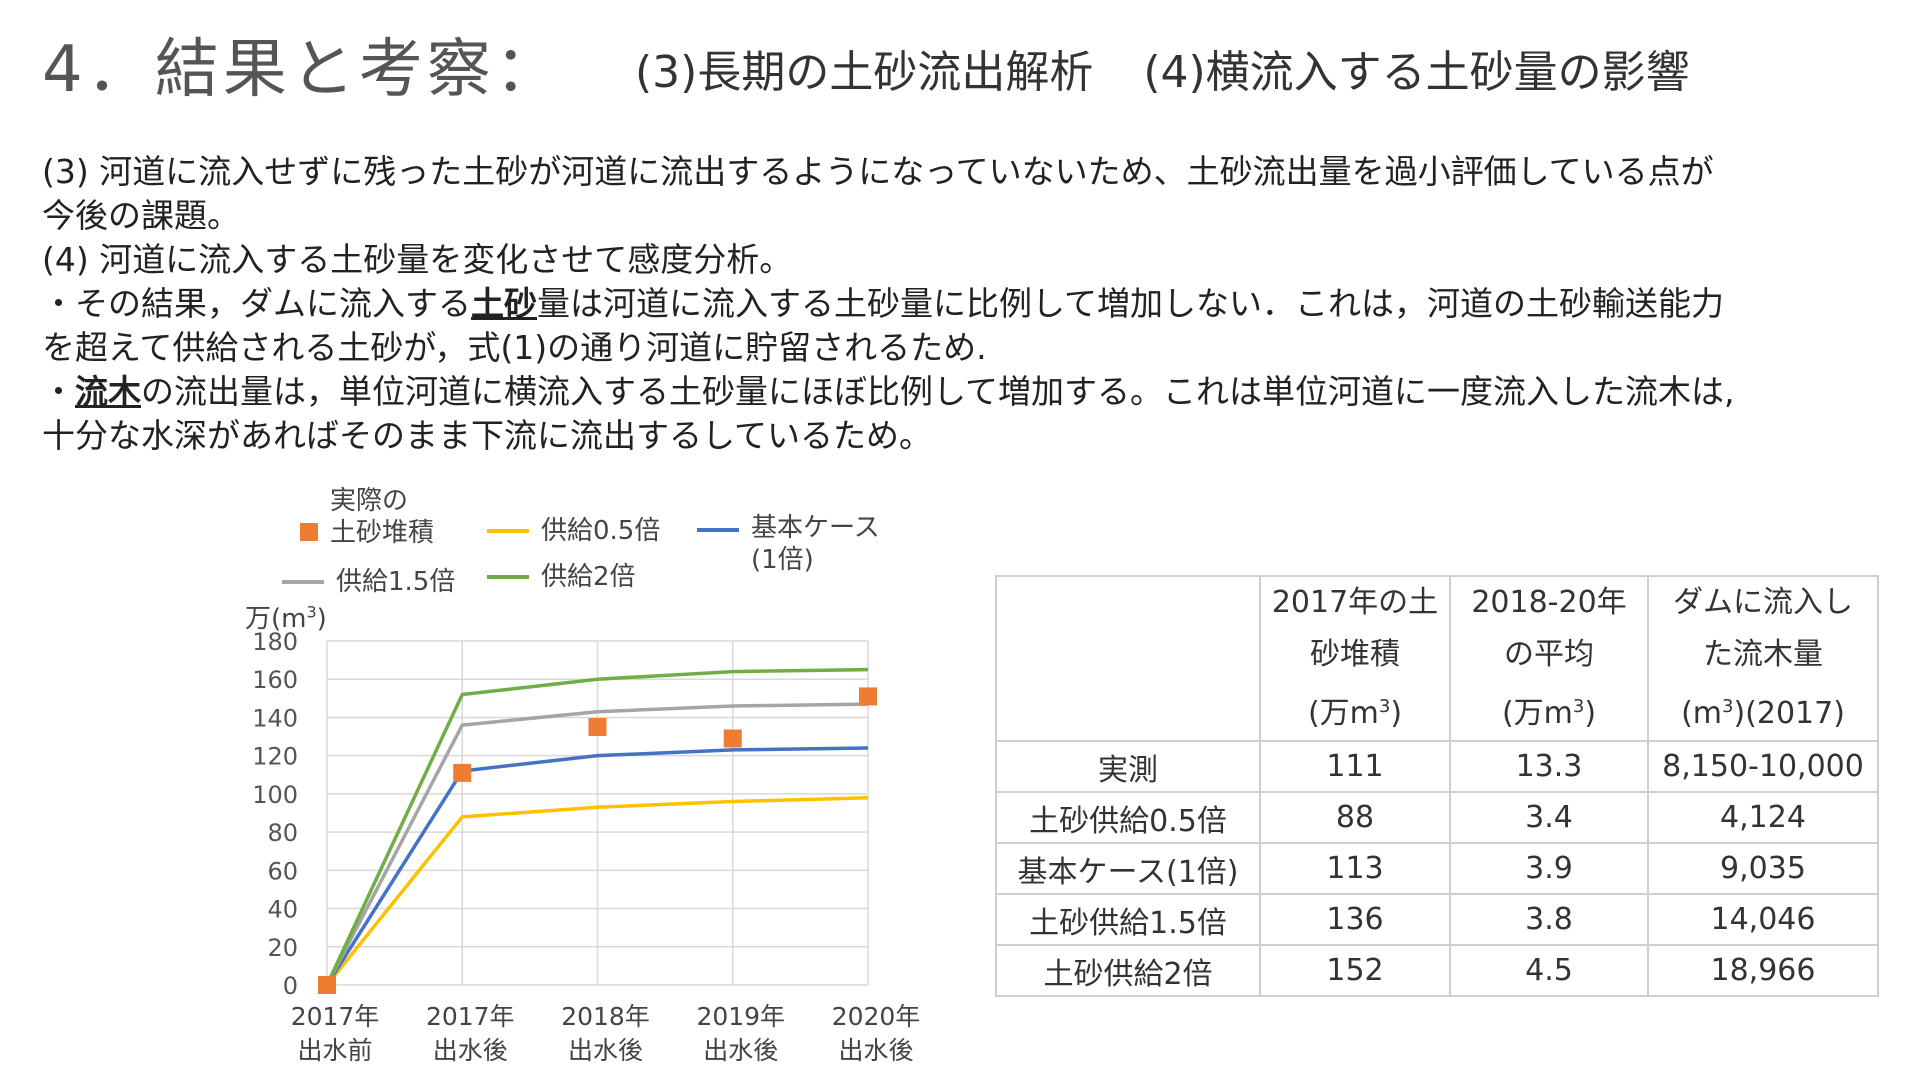  What do you see at coordinates (782, 560) in the screenshot?
I see `legend-base-label-2: (1倍)` at bounding box center [782, 560].